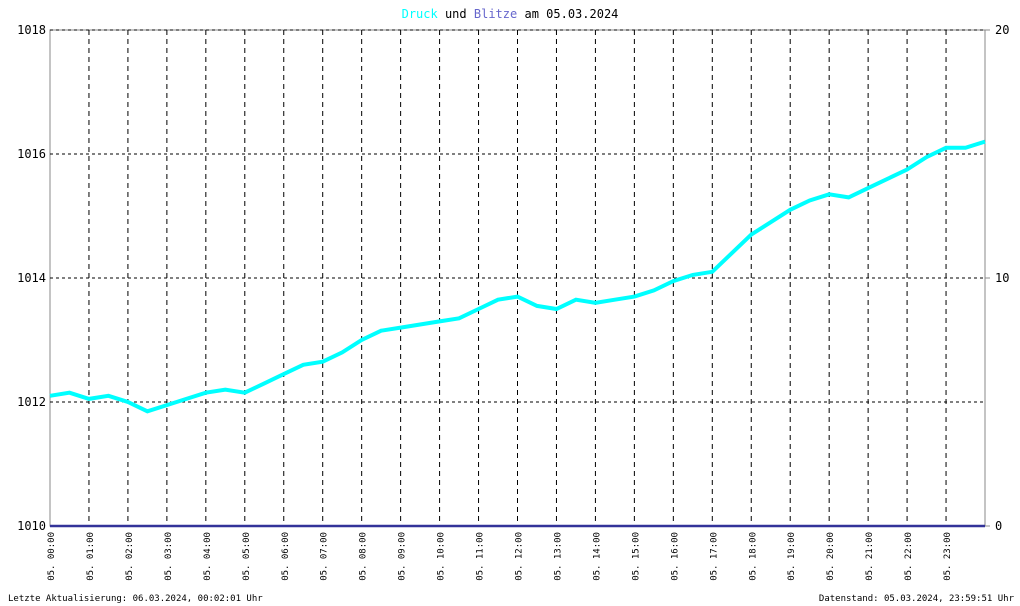  What do you see at coordinates (169, 556) in the screenshot?
I see `x-tick-label: 05. 03:00` at bounding box center [169, 556].